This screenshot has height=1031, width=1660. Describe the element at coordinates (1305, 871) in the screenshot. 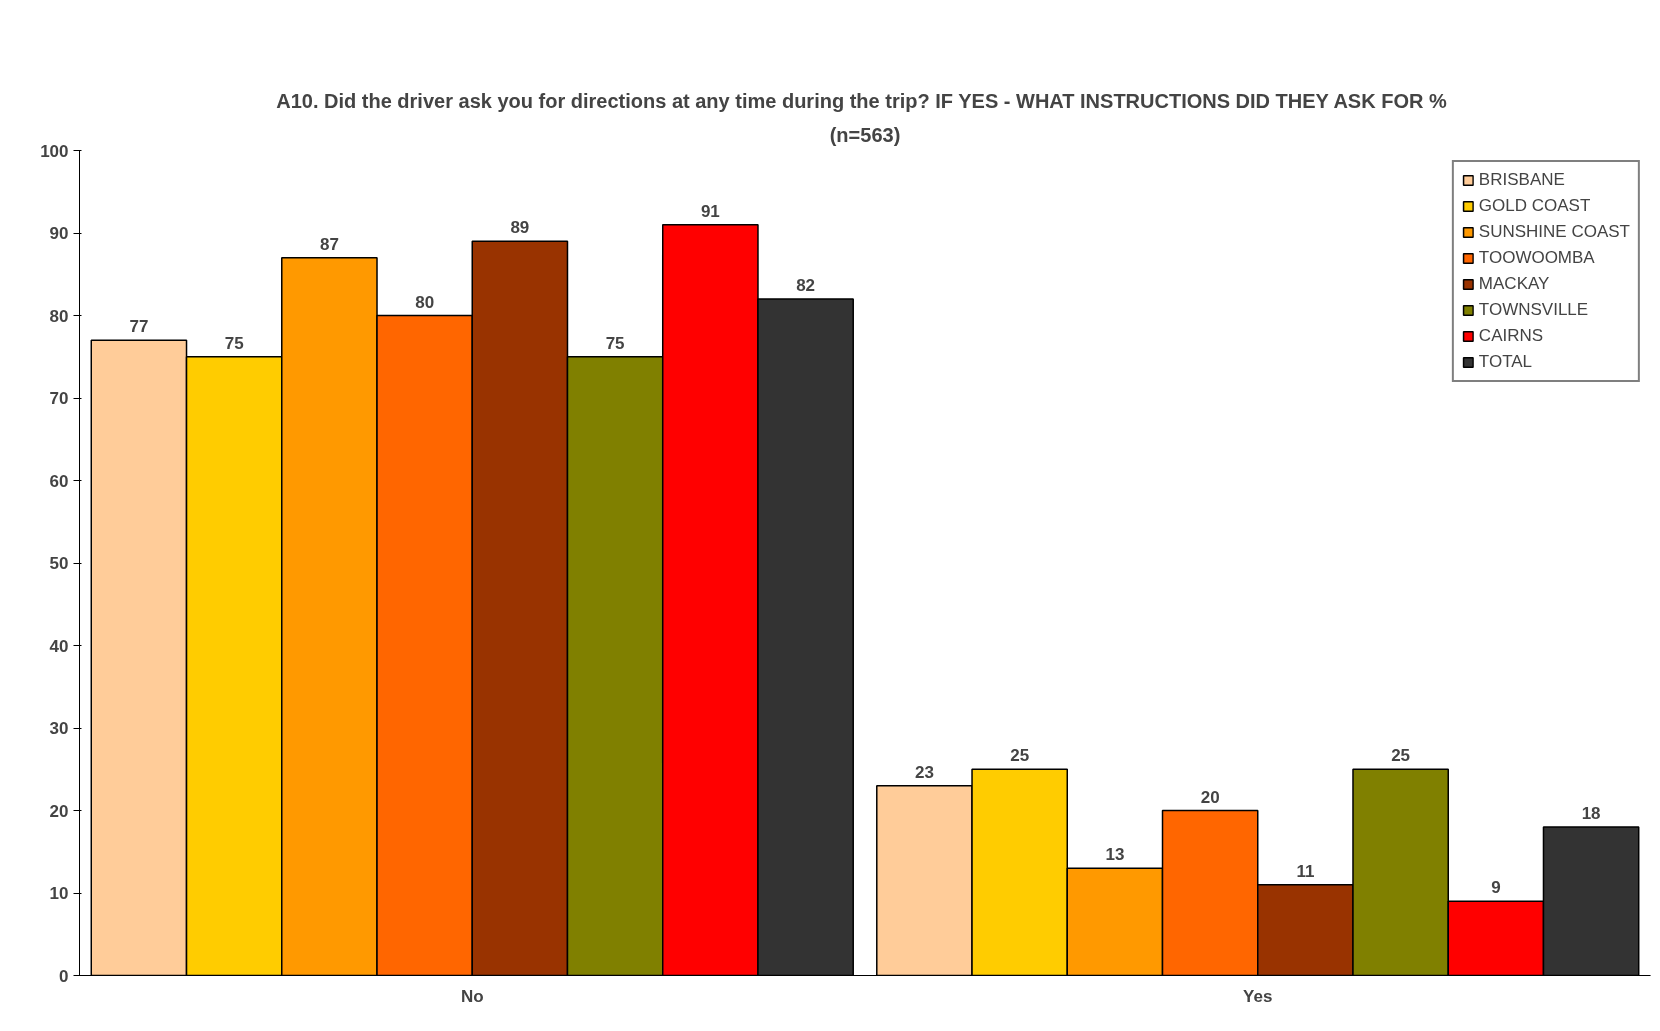

I see `data-label: 11` at that location.